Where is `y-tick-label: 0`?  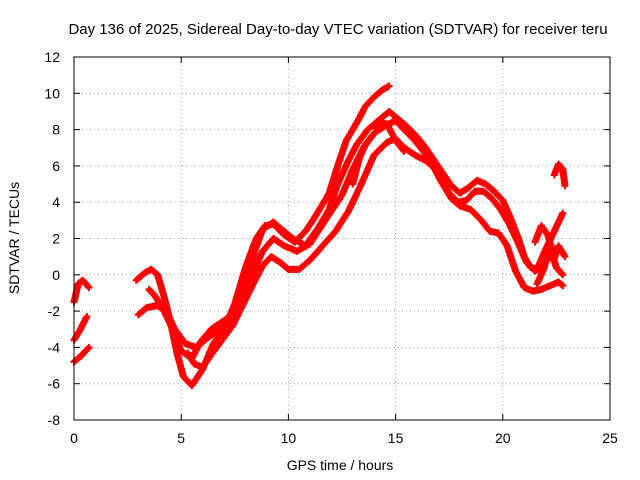
y-tick-label: 0 is located at coordinates (56, 275).